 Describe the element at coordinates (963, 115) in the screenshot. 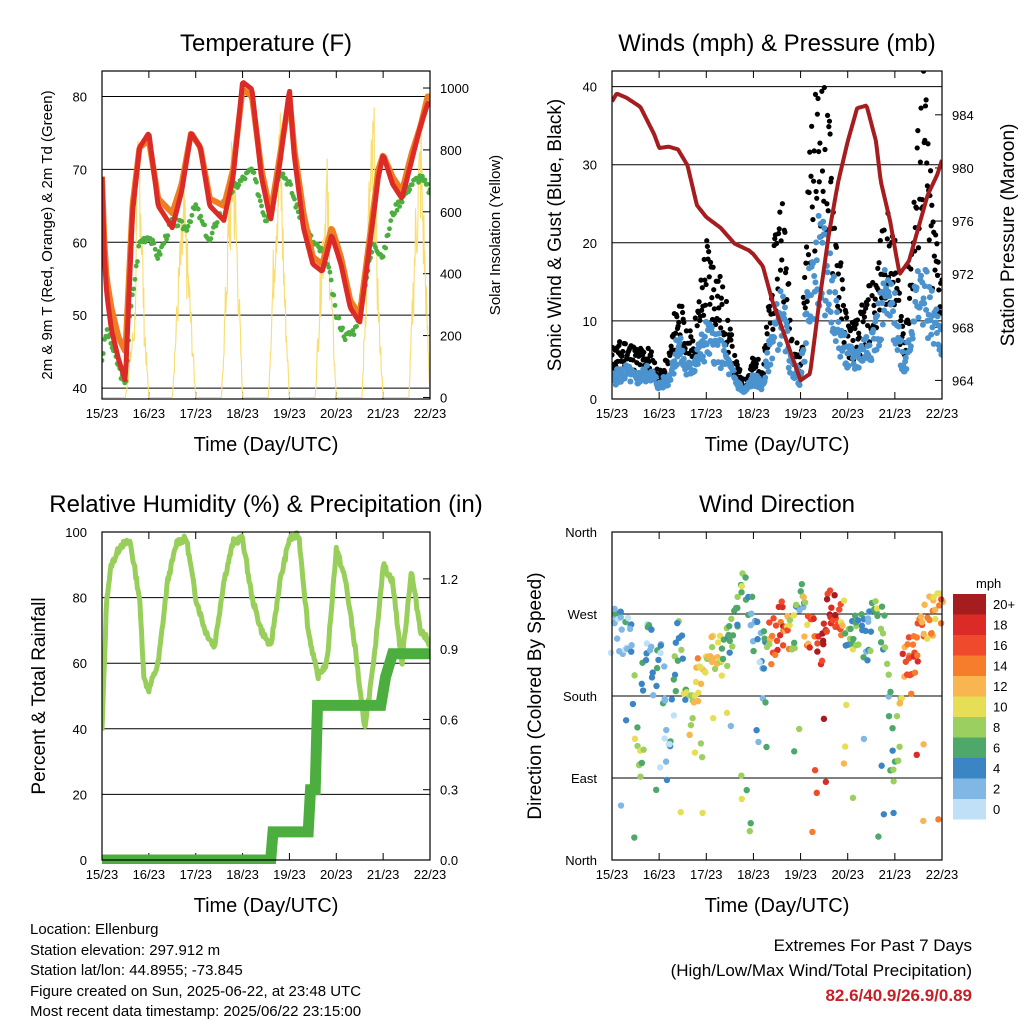

I see `y2-tick-label: 984` at that location.